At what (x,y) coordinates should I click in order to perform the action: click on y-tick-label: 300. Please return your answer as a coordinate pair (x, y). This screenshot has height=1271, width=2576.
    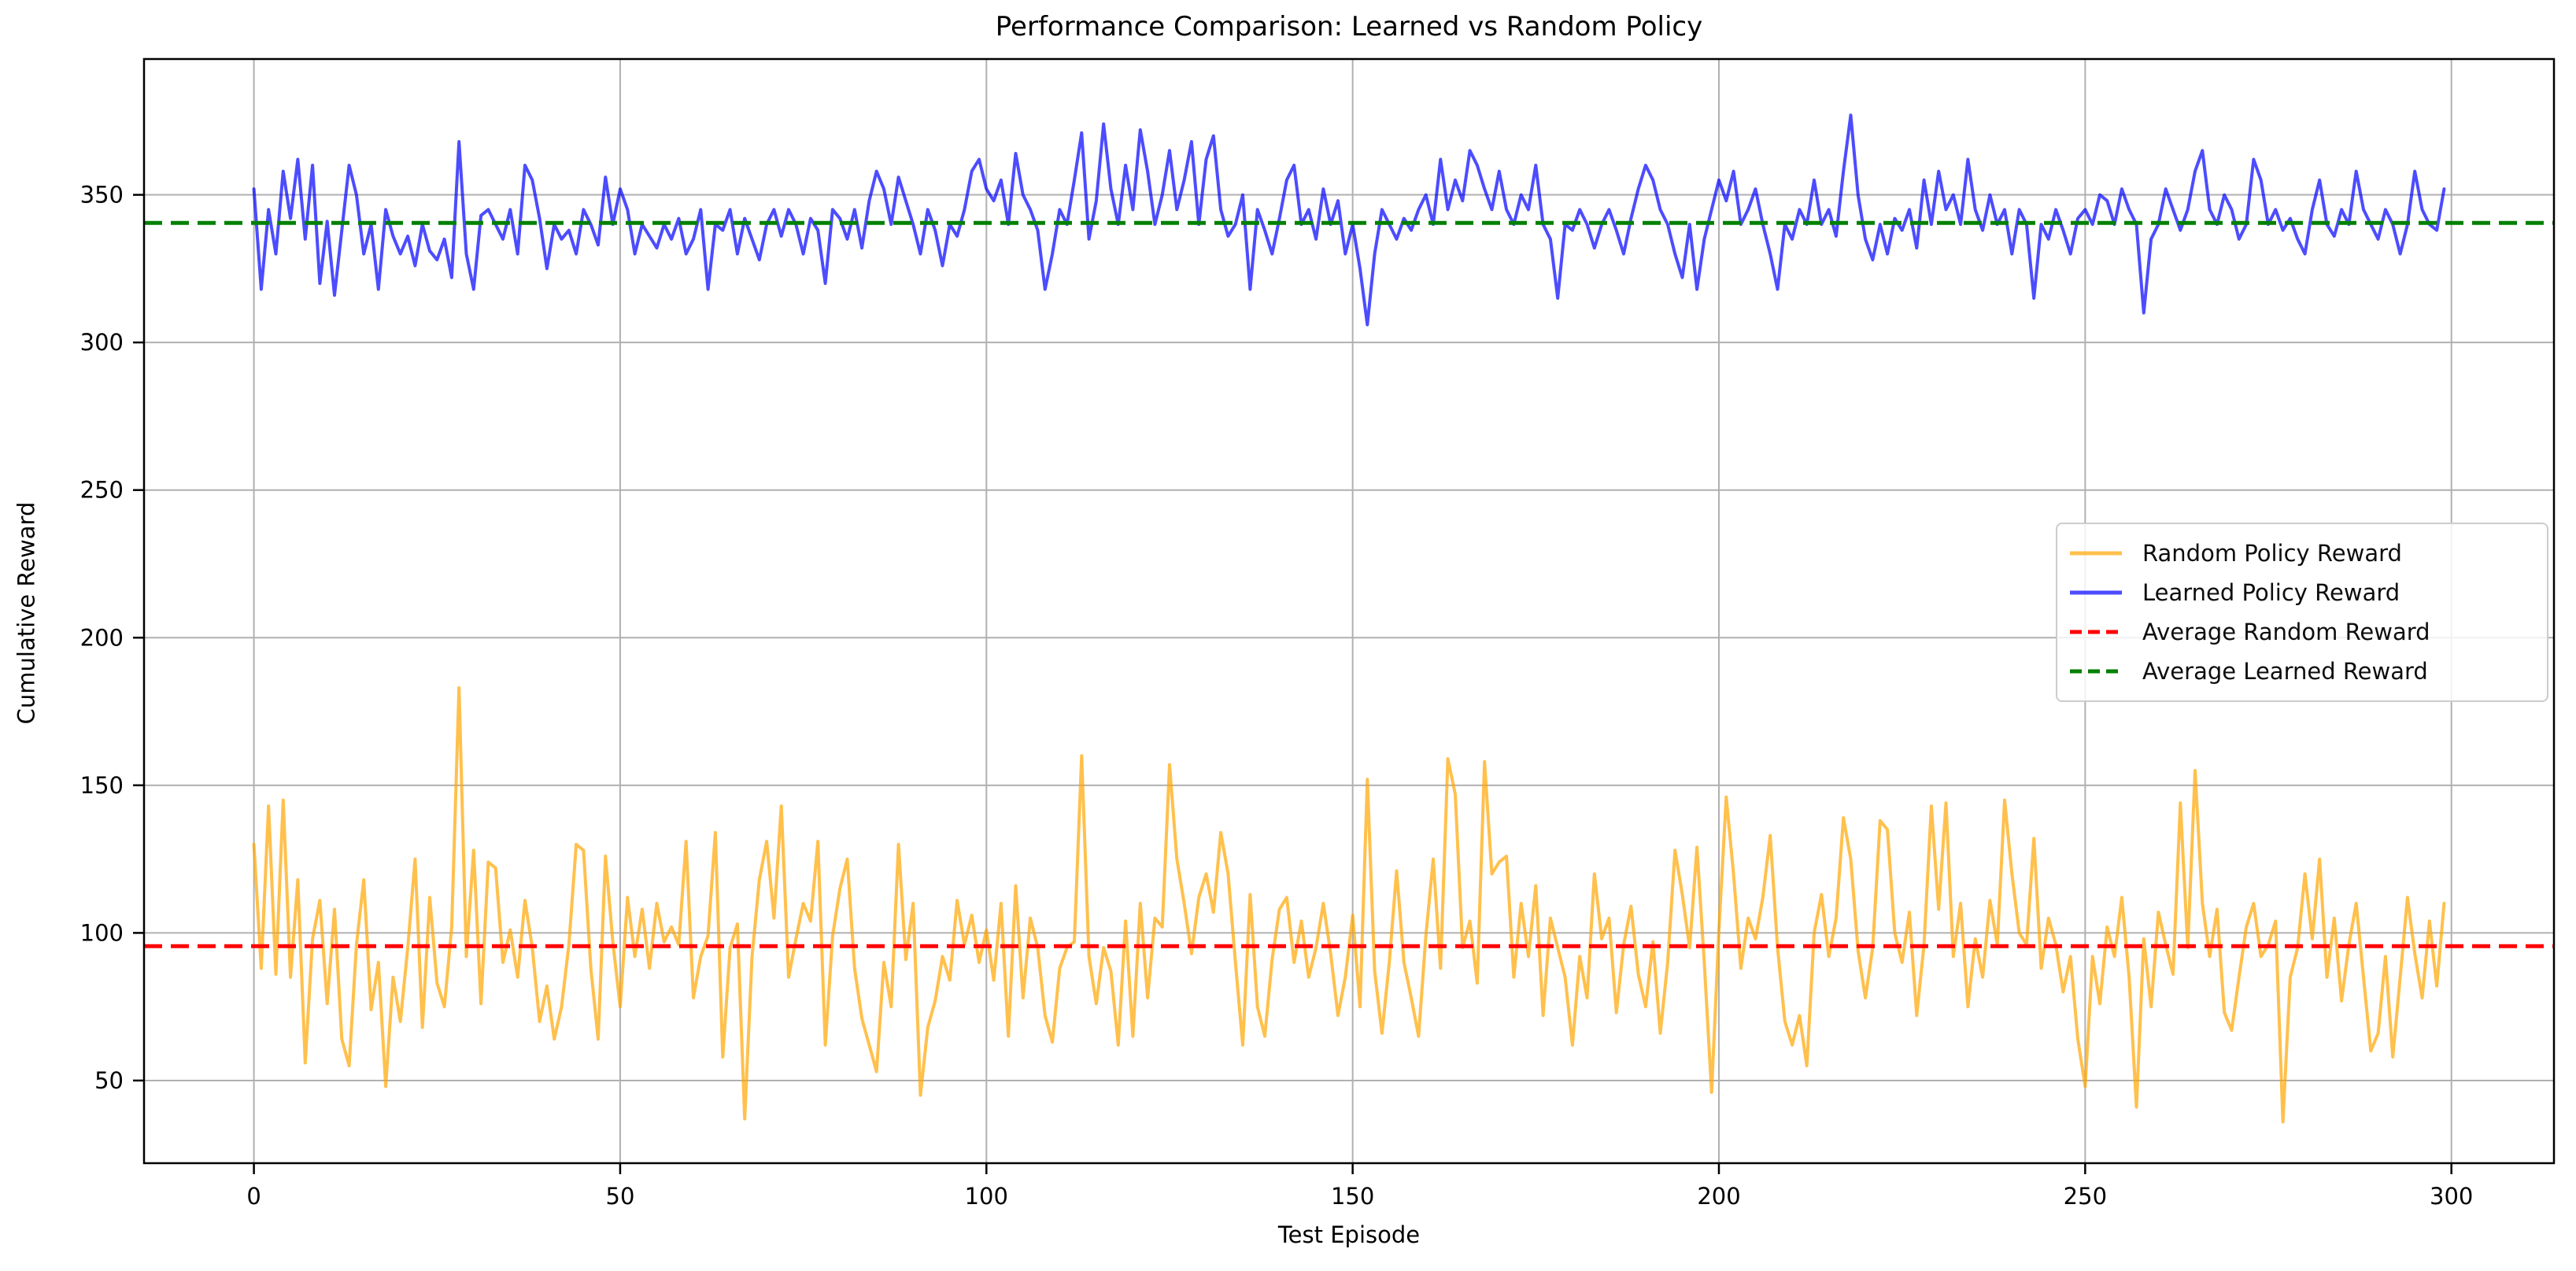
    Looking at the image, I should click on (102, 343).